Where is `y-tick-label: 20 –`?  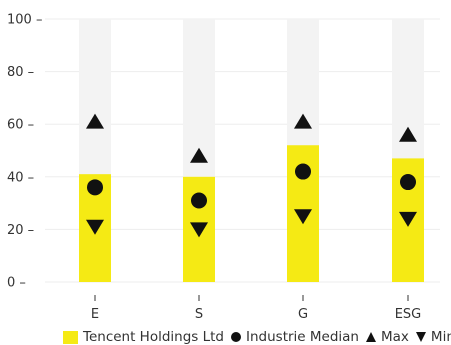 y-tick-label: 20 – is located at coordinates (20, 230).